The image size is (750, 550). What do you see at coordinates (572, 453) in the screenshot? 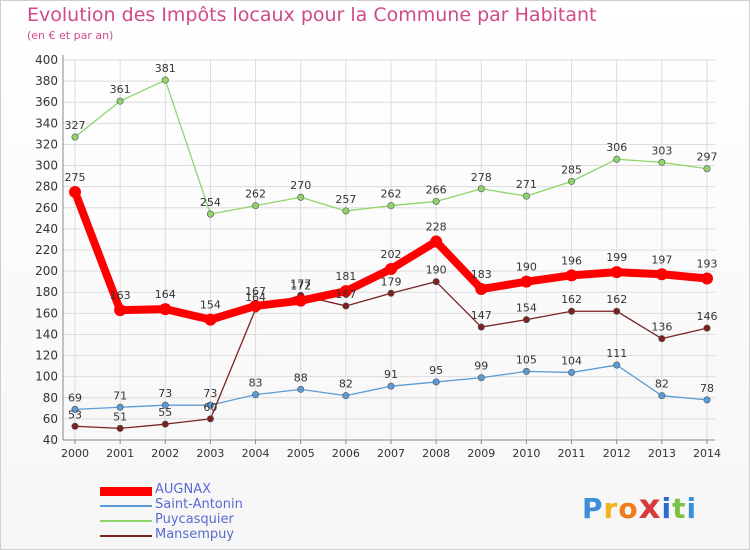
I see `x-tick-label: 2011` at bounding box center [572, 453].